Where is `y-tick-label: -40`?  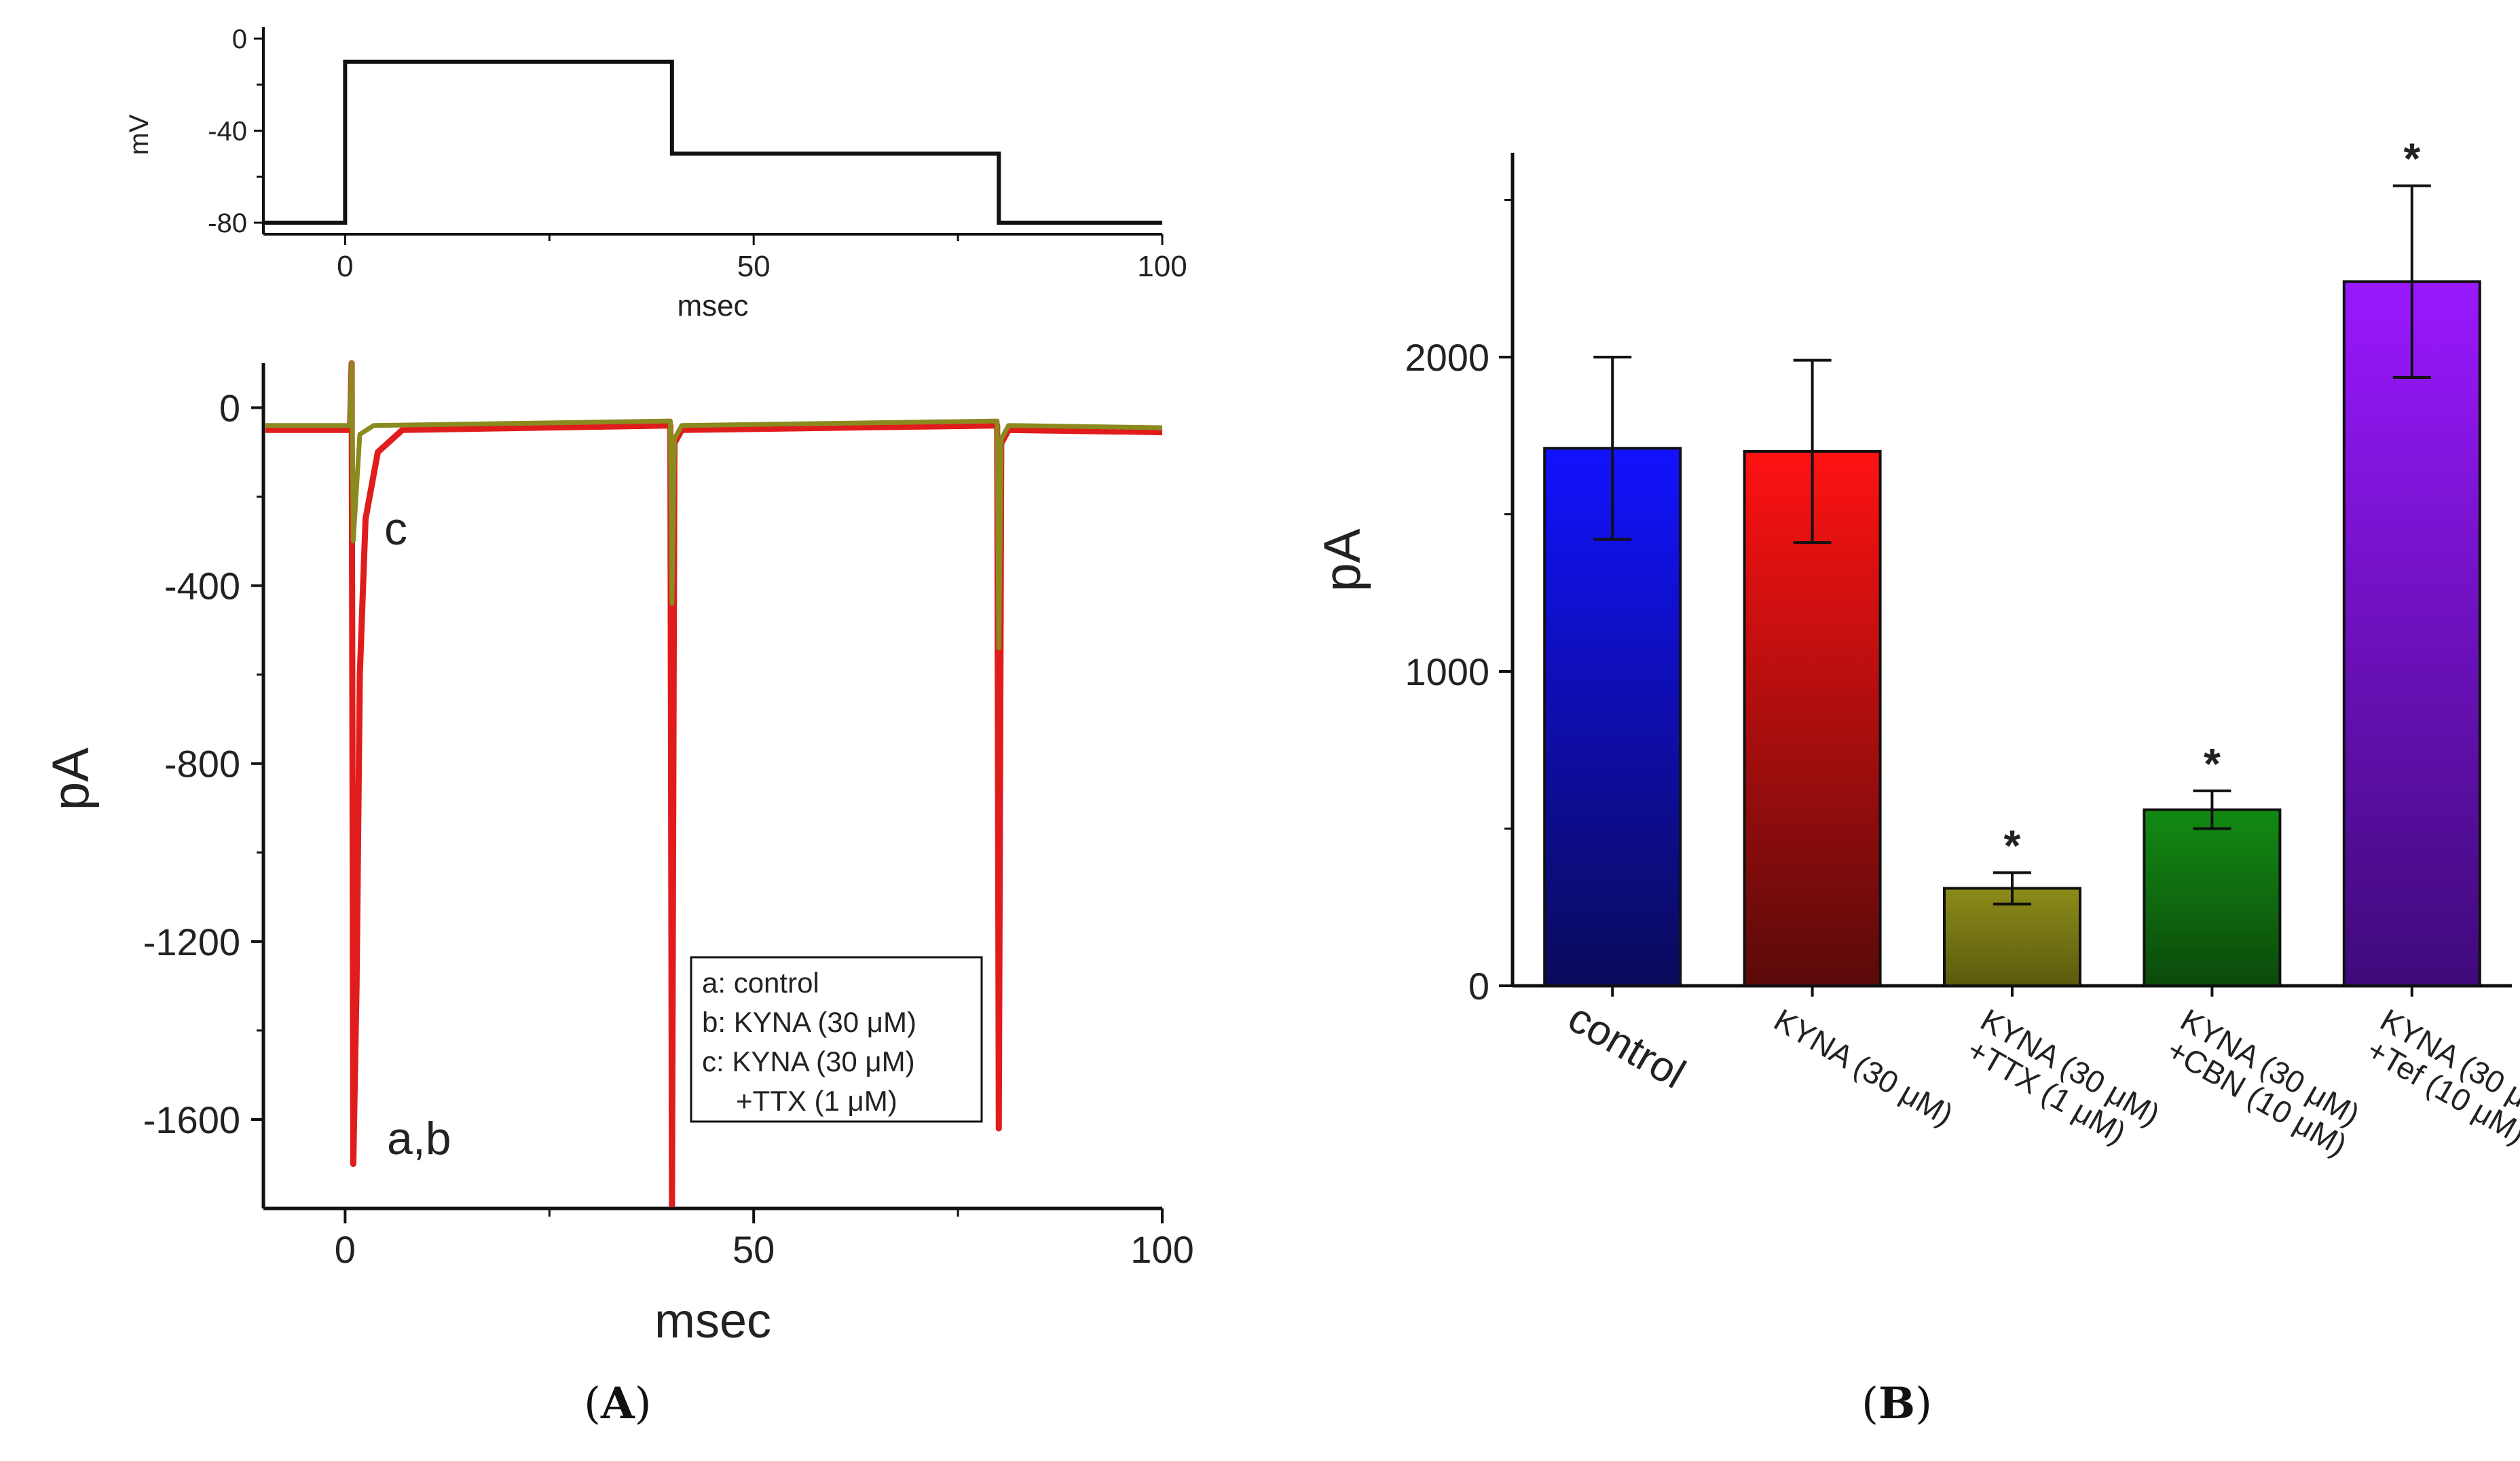
y-tick-label: -40 is located at coordinates (228, 132).